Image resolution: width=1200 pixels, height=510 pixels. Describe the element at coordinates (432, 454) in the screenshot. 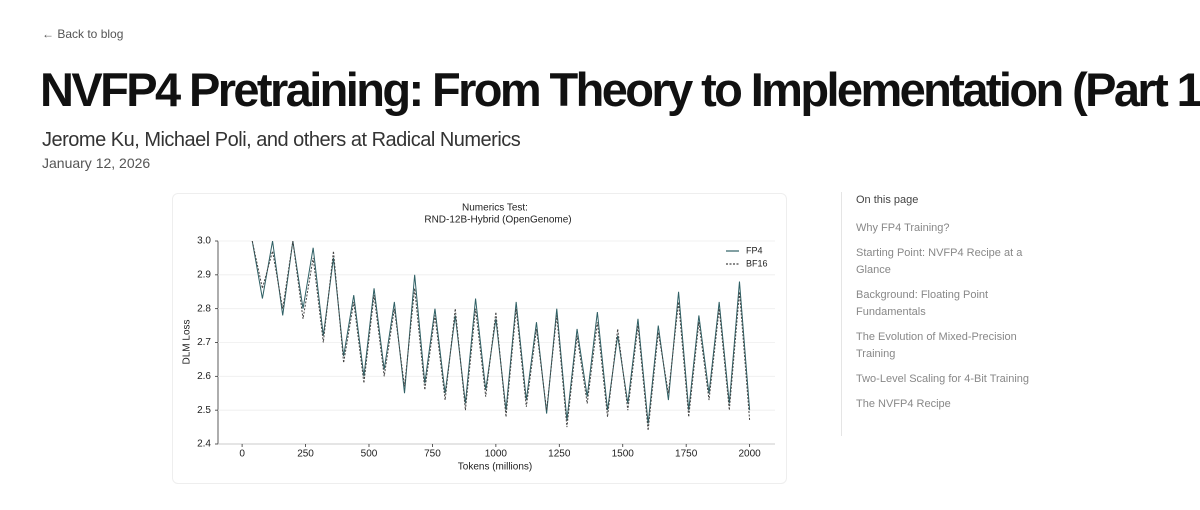

I see `x-tick-label: 750` at that location.